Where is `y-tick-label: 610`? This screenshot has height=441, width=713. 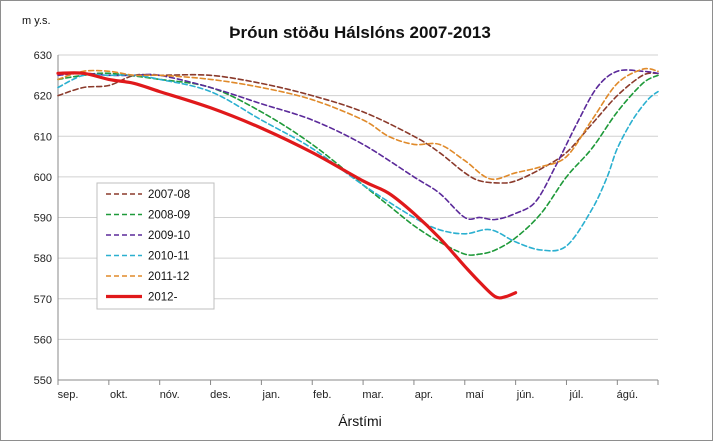
y-tick-label: 610 is located at coordinates (43, 137).